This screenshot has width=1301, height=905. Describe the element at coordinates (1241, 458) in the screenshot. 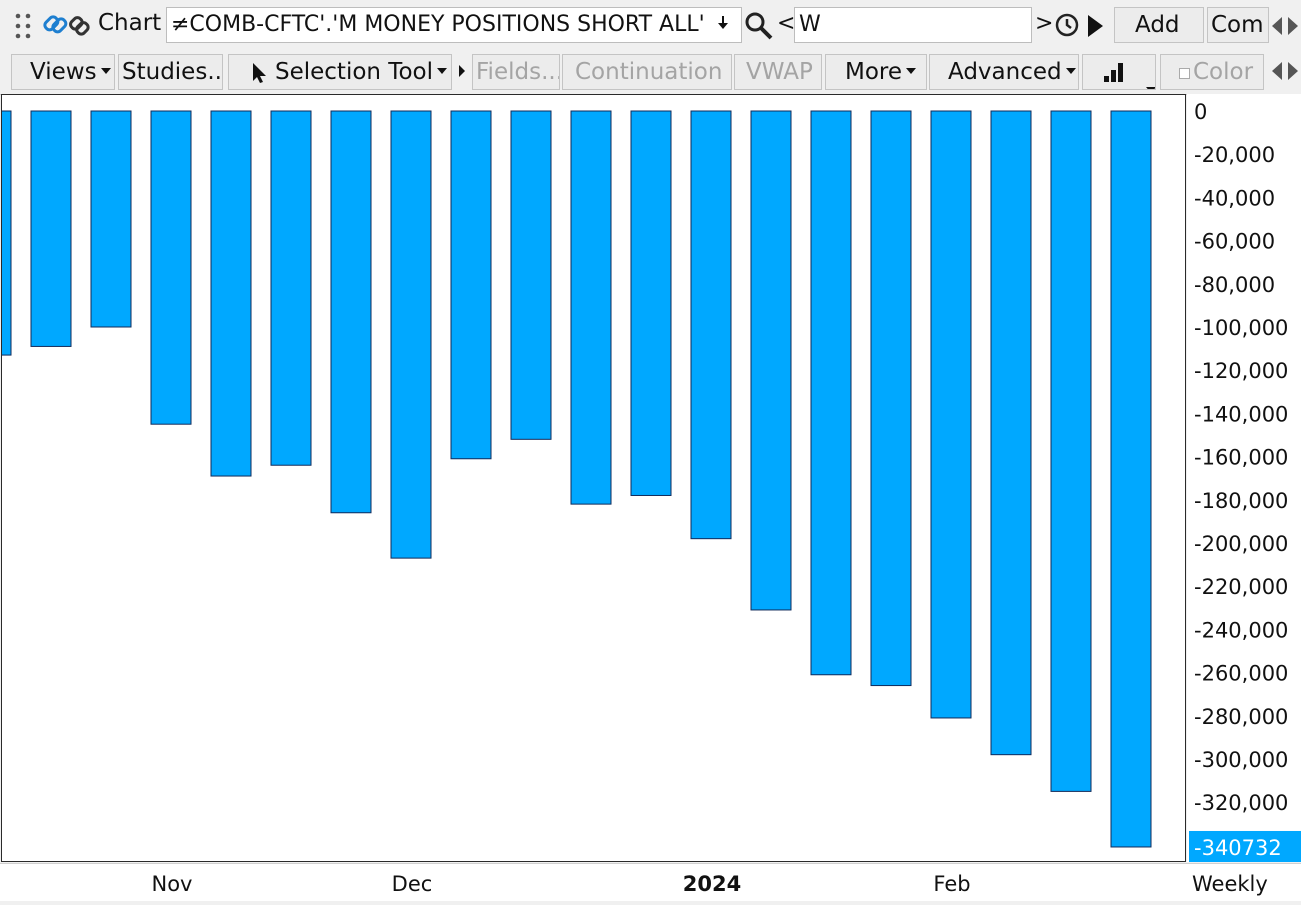

I see `y-tick-label: -160,000` at that location.